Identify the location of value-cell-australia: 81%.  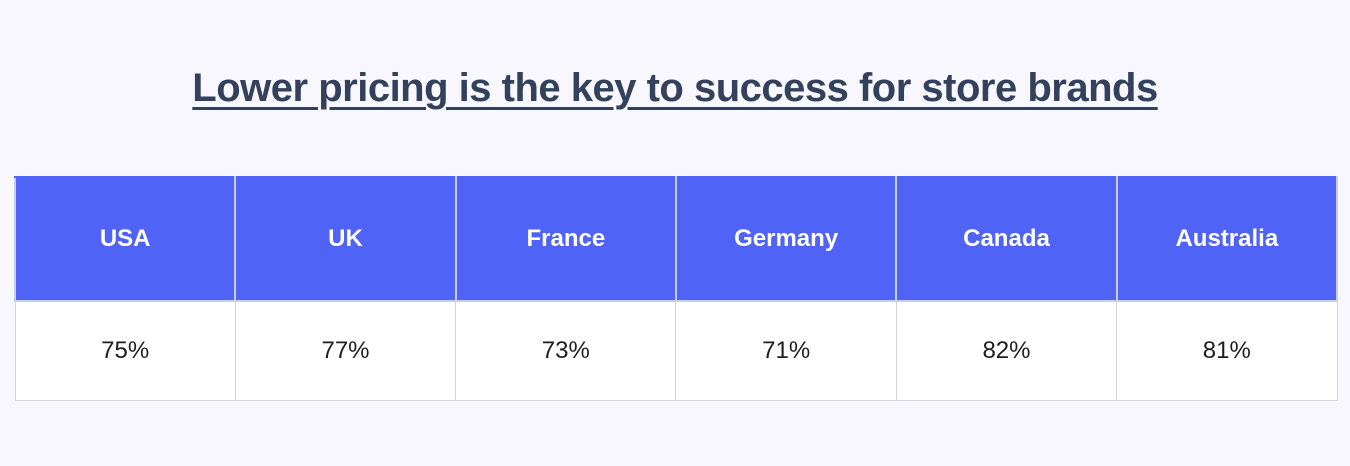
(1227, 350).